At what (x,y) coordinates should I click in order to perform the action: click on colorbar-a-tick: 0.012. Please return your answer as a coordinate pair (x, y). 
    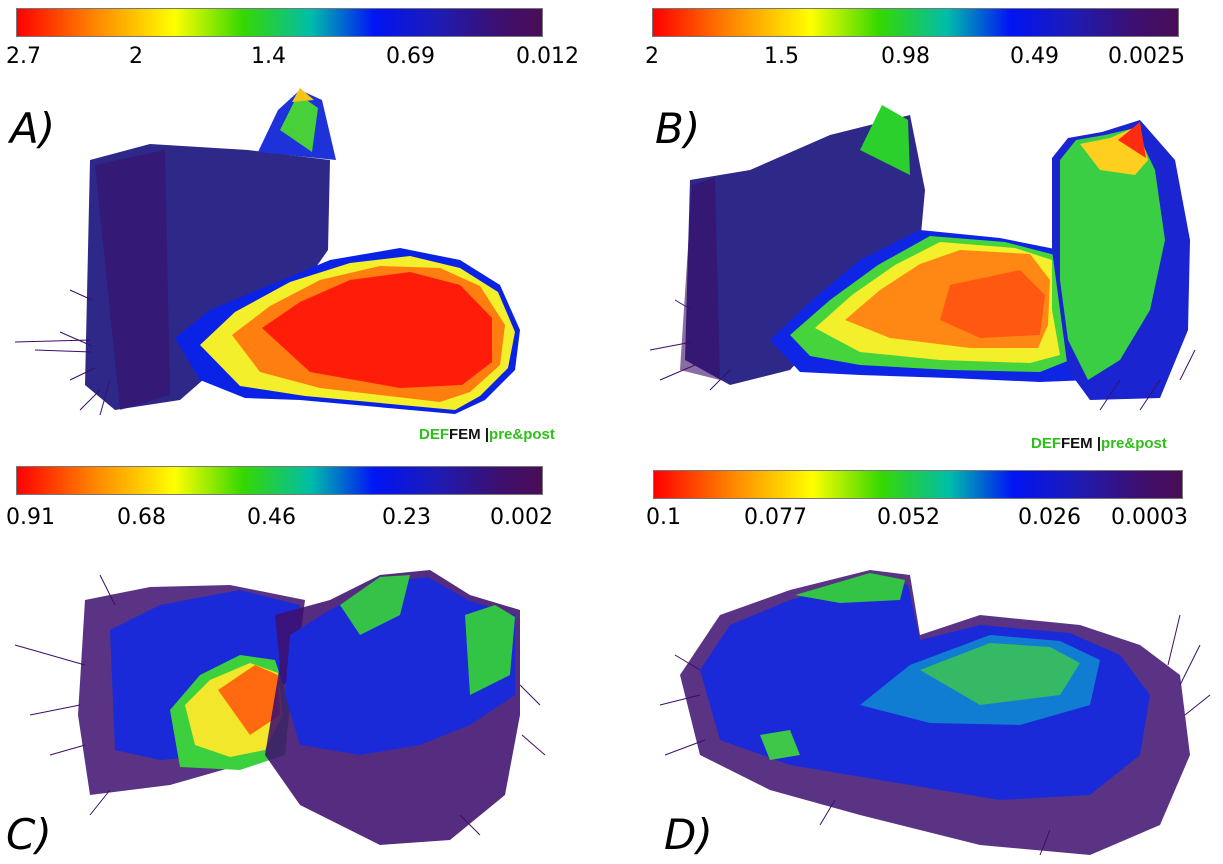
    Looking at the image, I should click on (547, 56).